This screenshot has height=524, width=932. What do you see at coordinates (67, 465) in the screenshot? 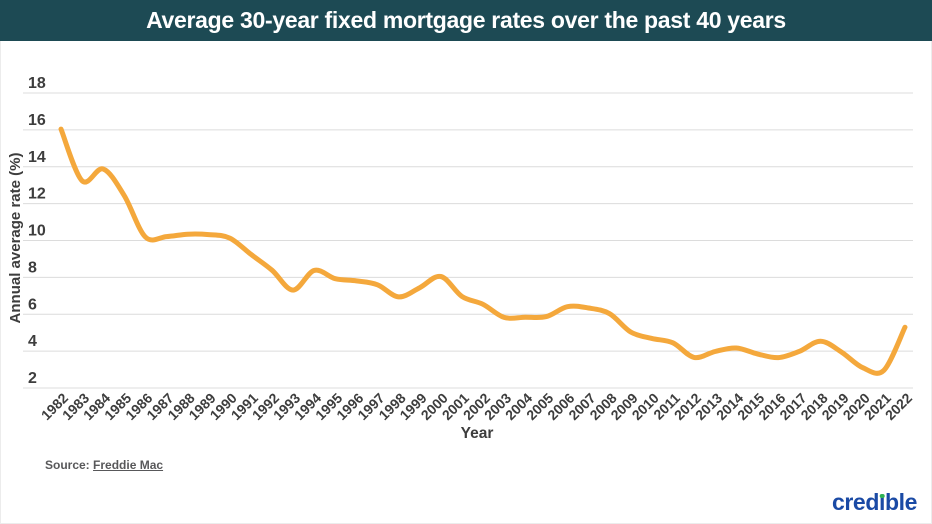
I see `source-label: Source:` at bounding box center [67, 465].